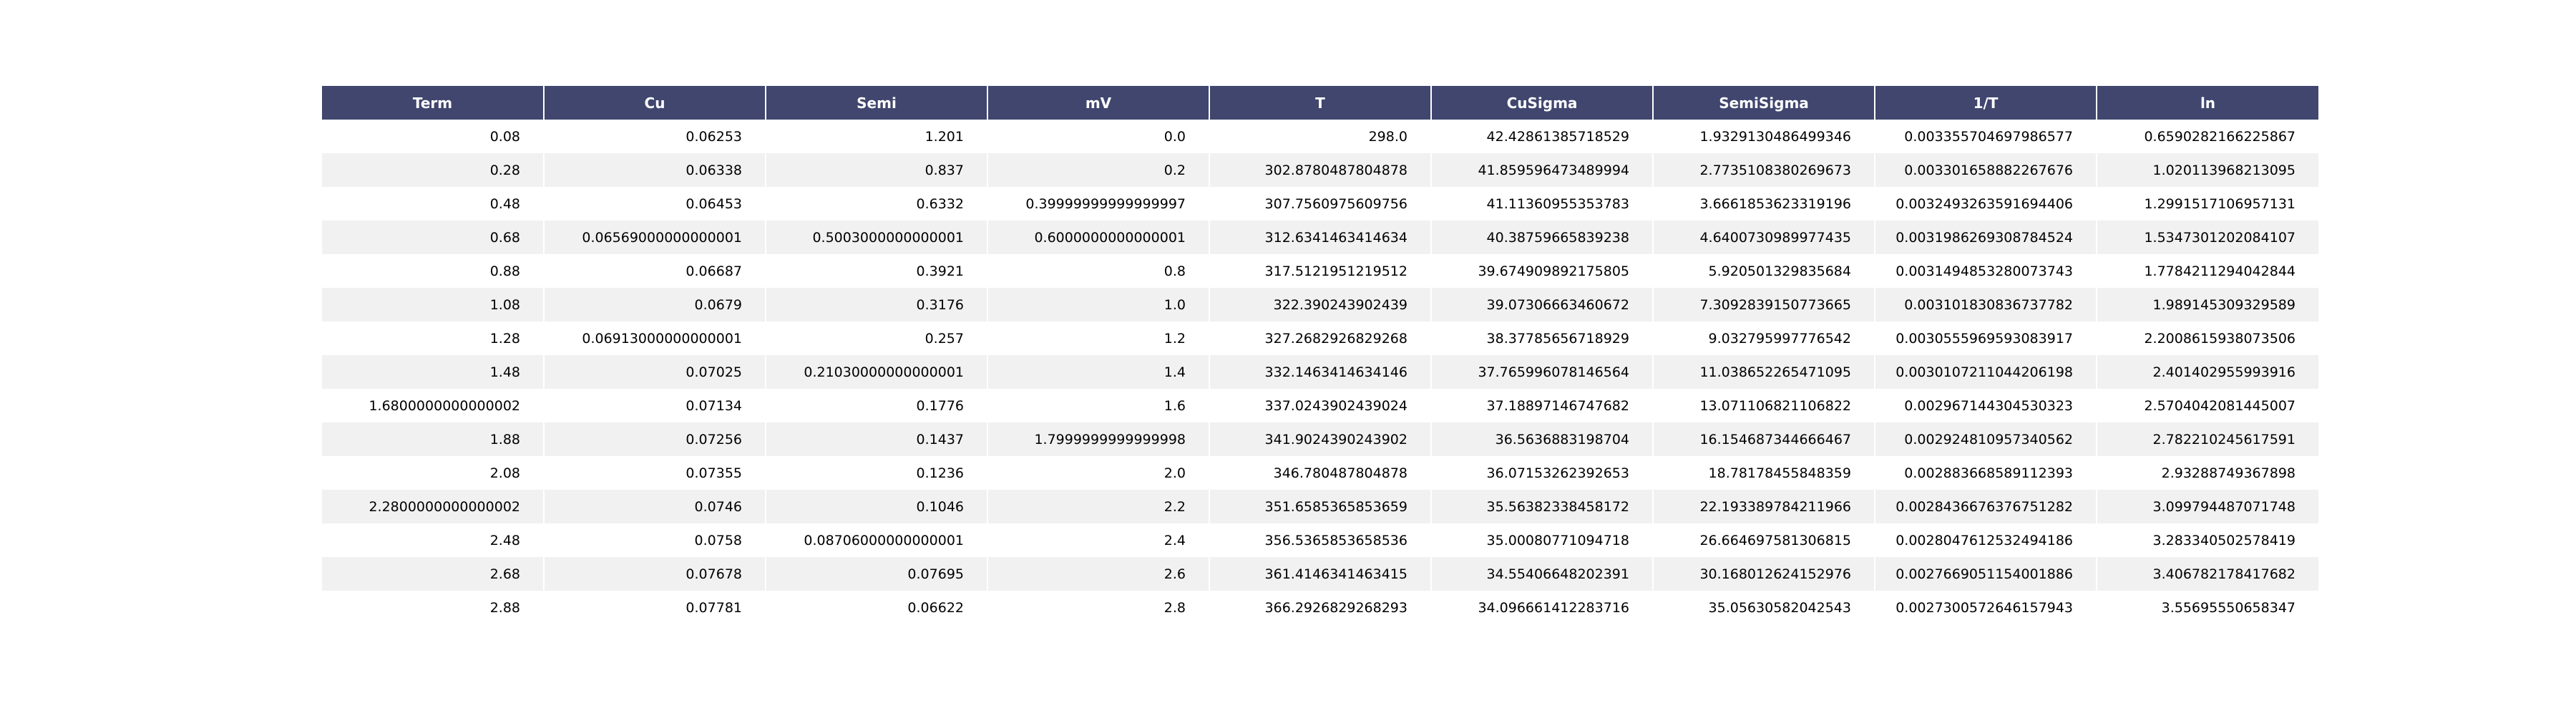 The image size is (2576, 716). What do you see at coordinates (1098, 204) in the screenshot?
I see `table-cell: 0.39999999999999997` at bounding box center [1098, 204].